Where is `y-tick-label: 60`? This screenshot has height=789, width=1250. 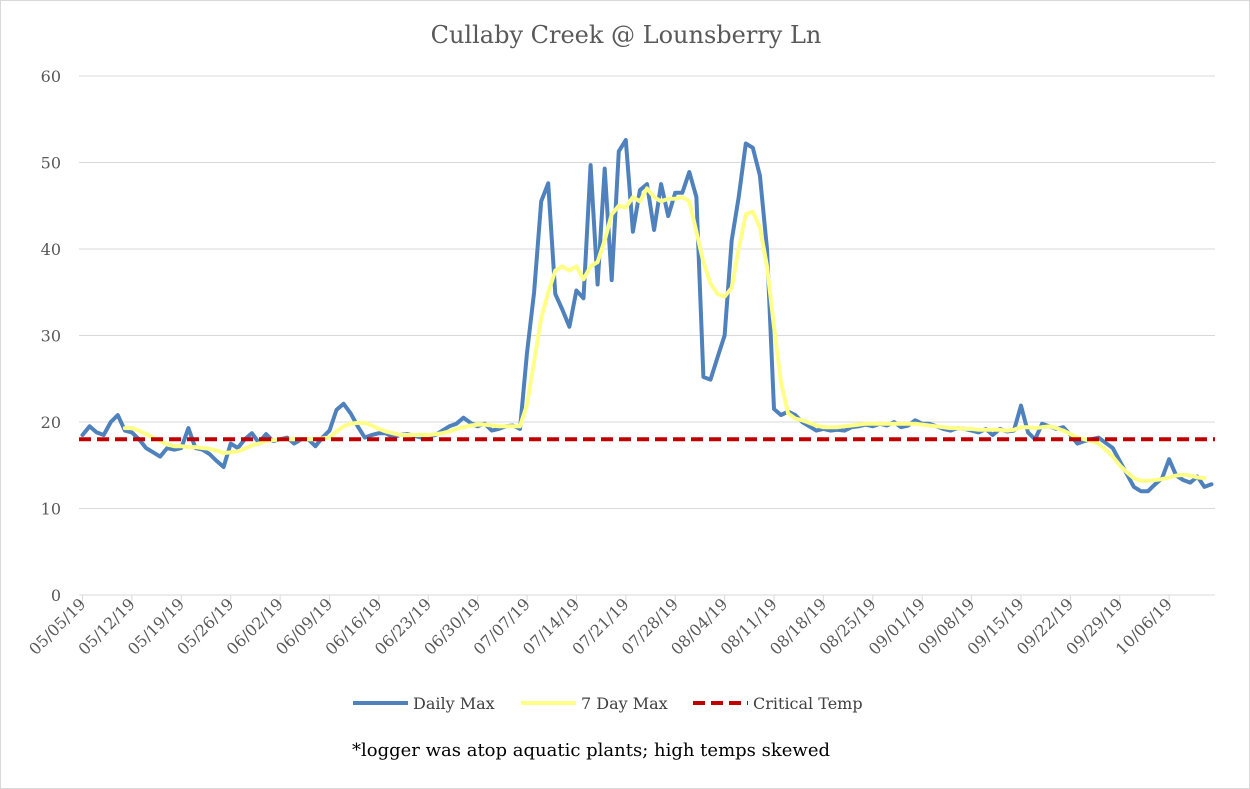 y-tick-label: 60 is located at coordinates (51, 76).